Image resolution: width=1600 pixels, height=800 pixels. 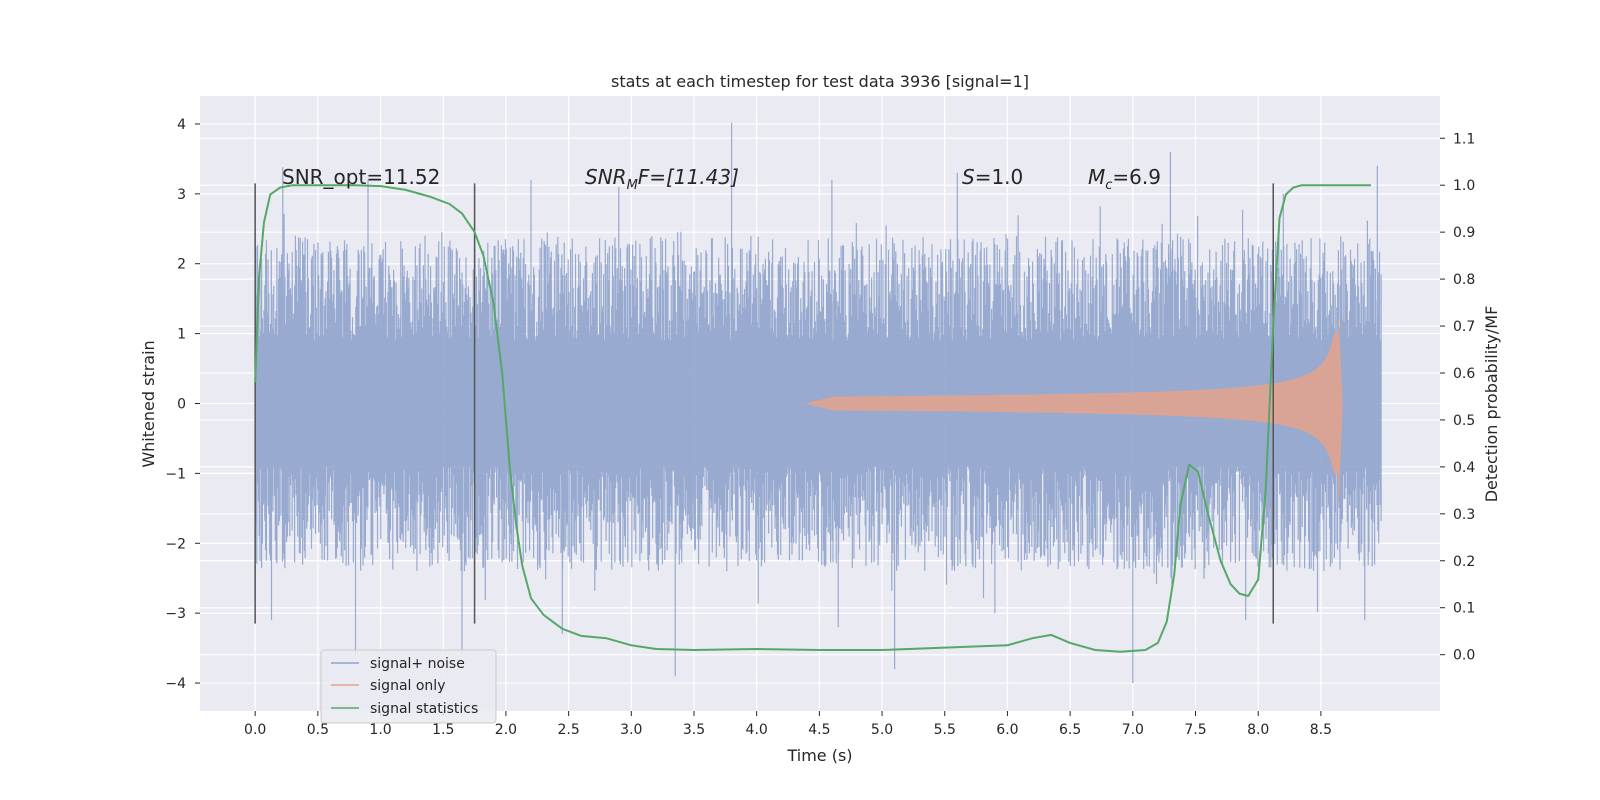 What do you see at coordinates (181, 265) in the screenshot?
I see `y-tick-label: 2` at bounding box center [181, 265].